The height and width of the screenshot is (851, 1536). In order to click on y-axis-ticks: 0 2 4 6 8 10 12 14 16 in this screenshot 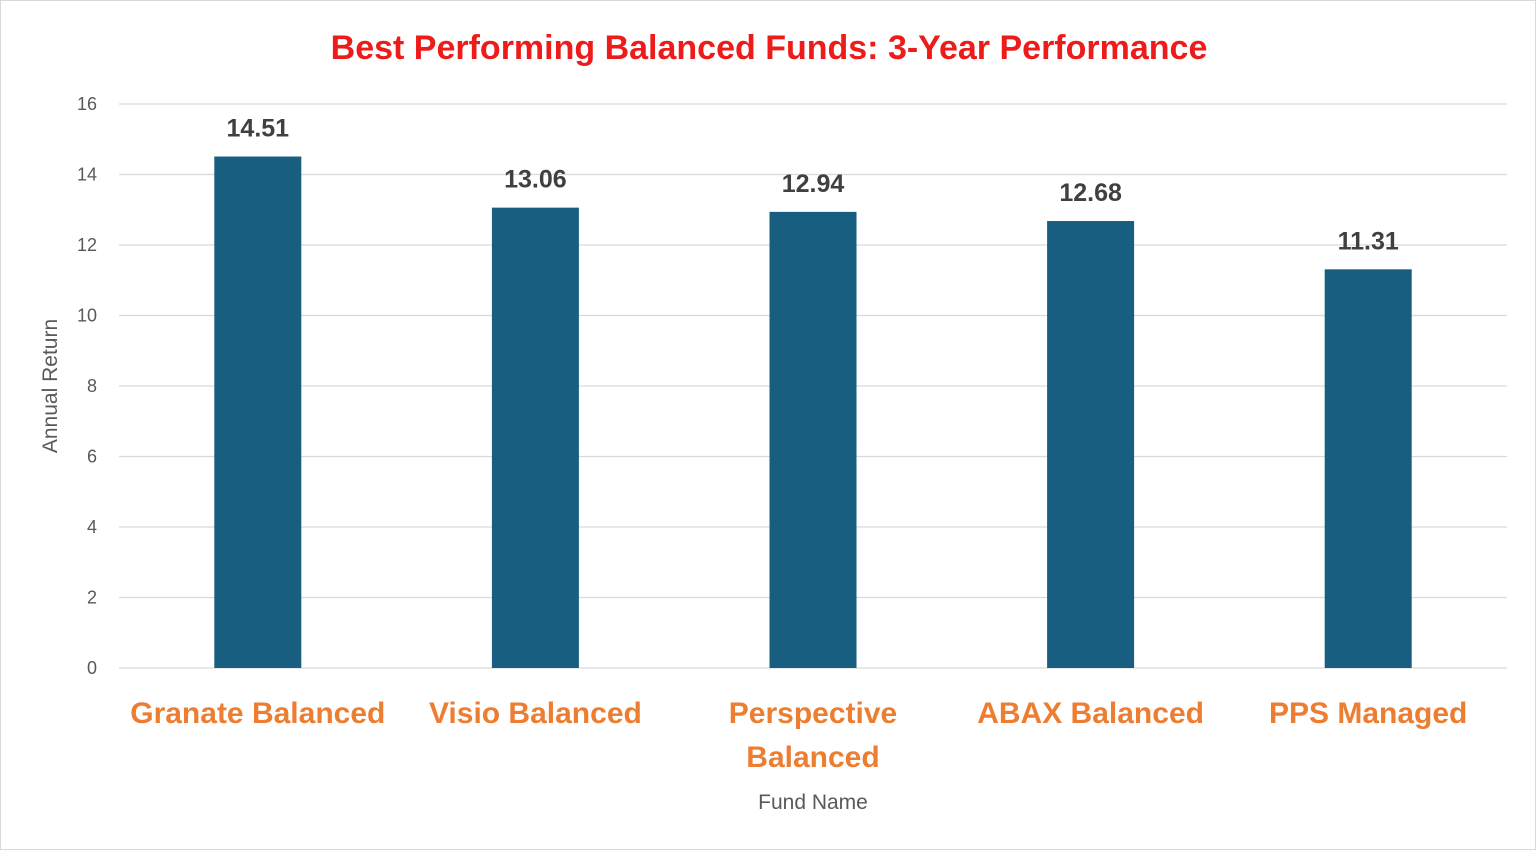, I will do `click(87, 386)`.